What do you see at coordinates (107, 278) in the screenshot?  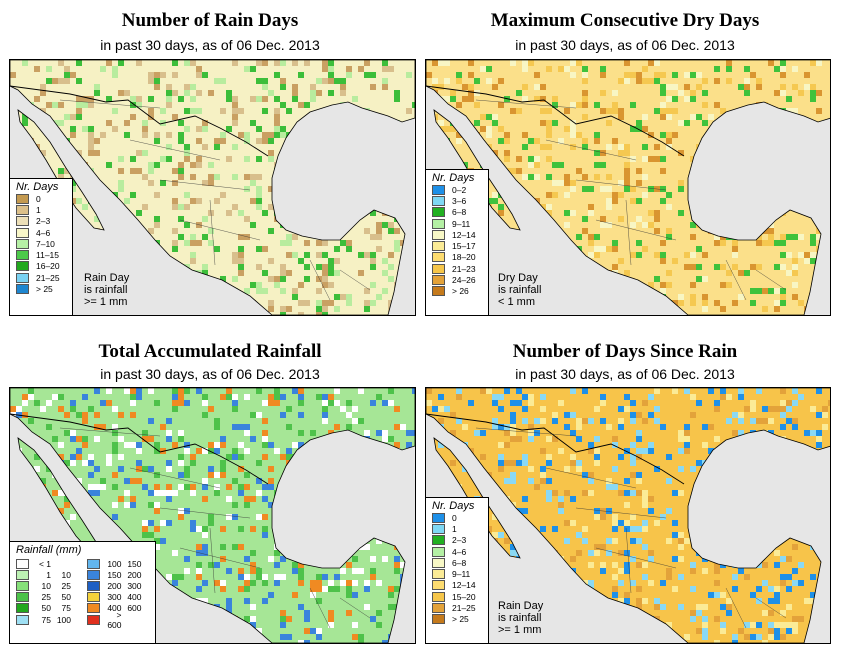 I see `note-line: Rain Day` at bounding box center [107, 278].